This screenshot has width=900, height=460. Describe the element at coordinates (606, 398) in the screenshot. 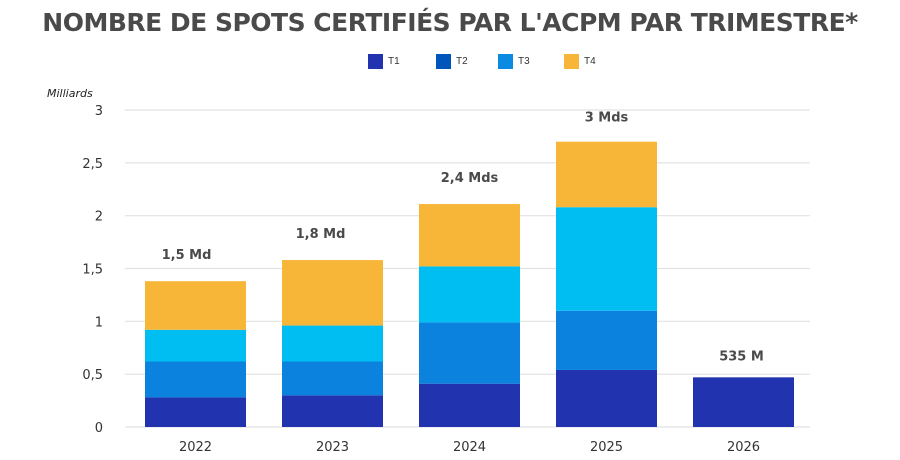

I see `bar-segment-t1-2025` at that location.